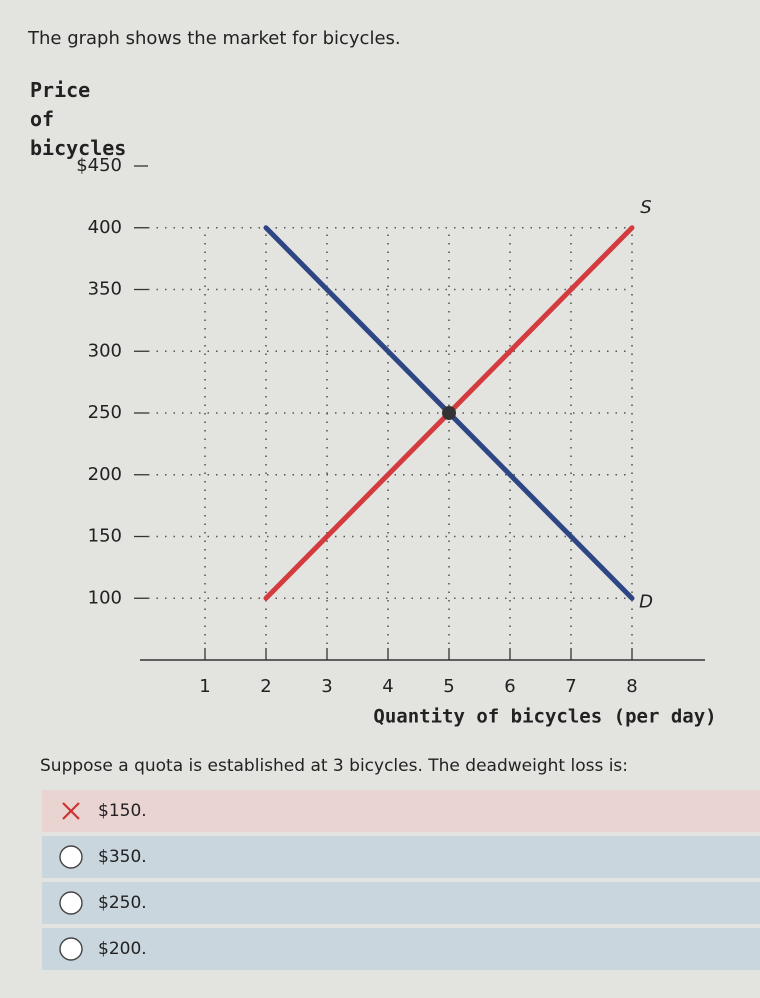  What do you see at coordinates (78, 119) in the screenshot?
I see `y-axis-label: Price of bicycles` at bounding box center [78, 119].